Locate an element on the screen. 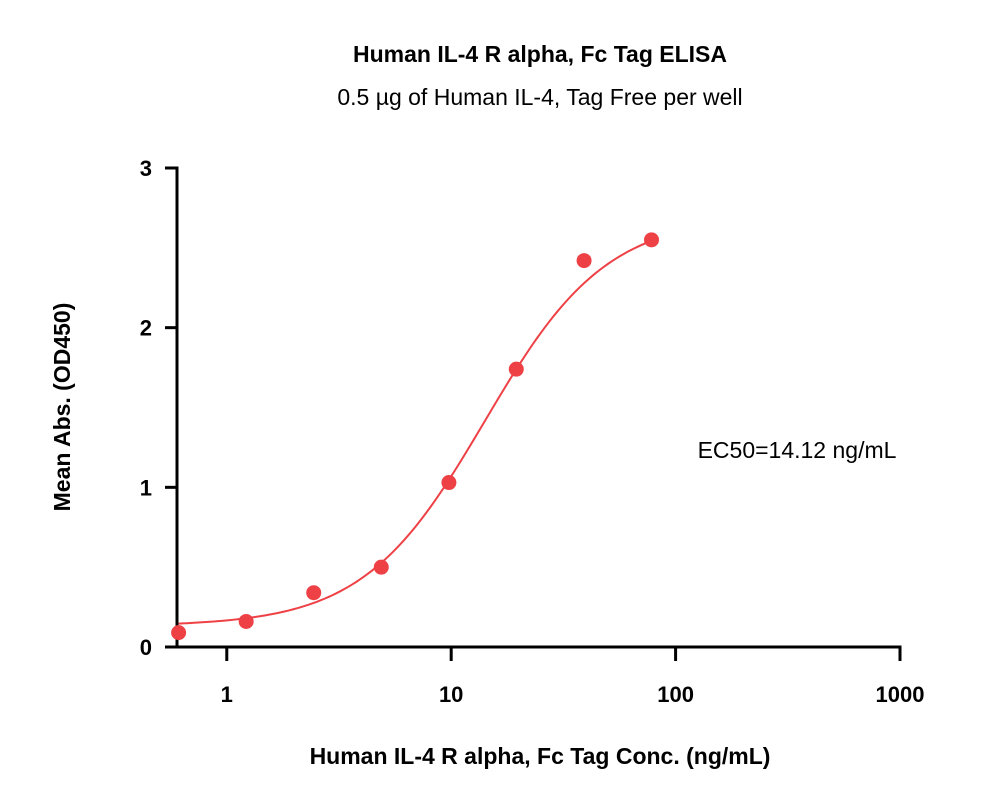 This screenshot has height=812, width=1000. y-tick-label: 2 is located at coordinates (146, 328).